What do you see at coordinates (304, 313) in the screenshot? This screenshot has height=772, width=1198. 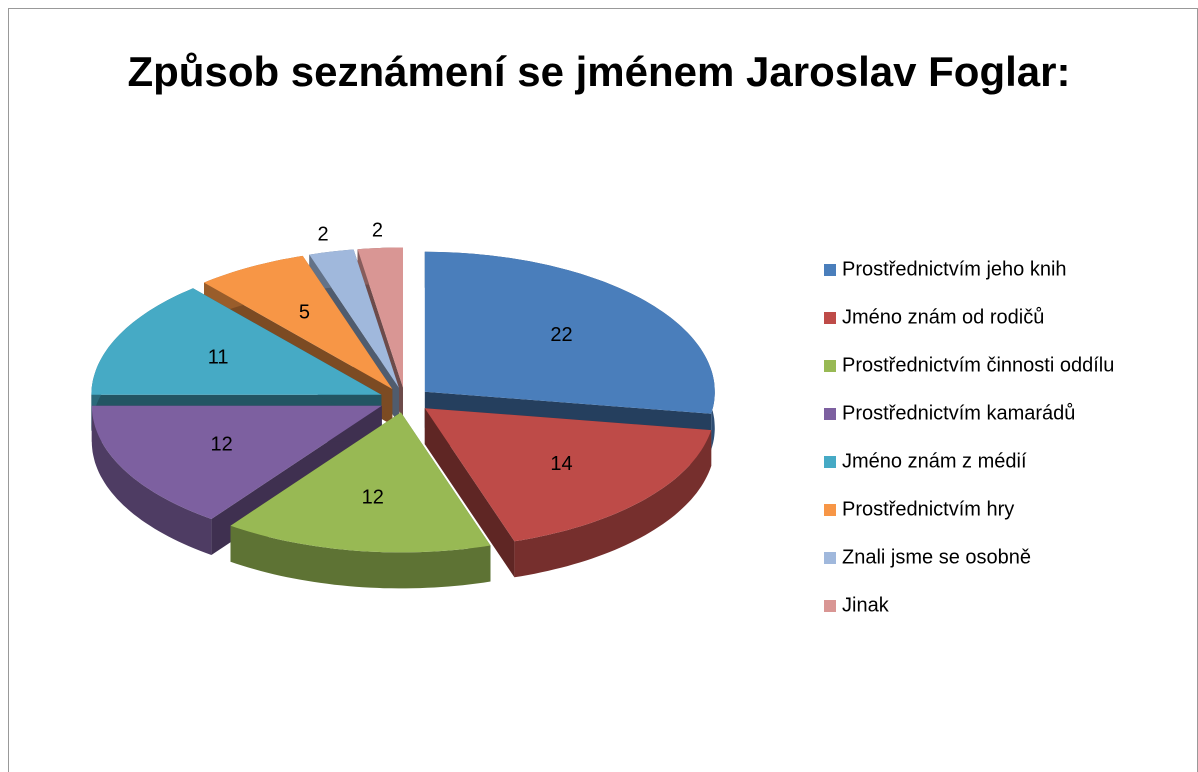 I see `data-label: 5` at bounding box center [304, 313].